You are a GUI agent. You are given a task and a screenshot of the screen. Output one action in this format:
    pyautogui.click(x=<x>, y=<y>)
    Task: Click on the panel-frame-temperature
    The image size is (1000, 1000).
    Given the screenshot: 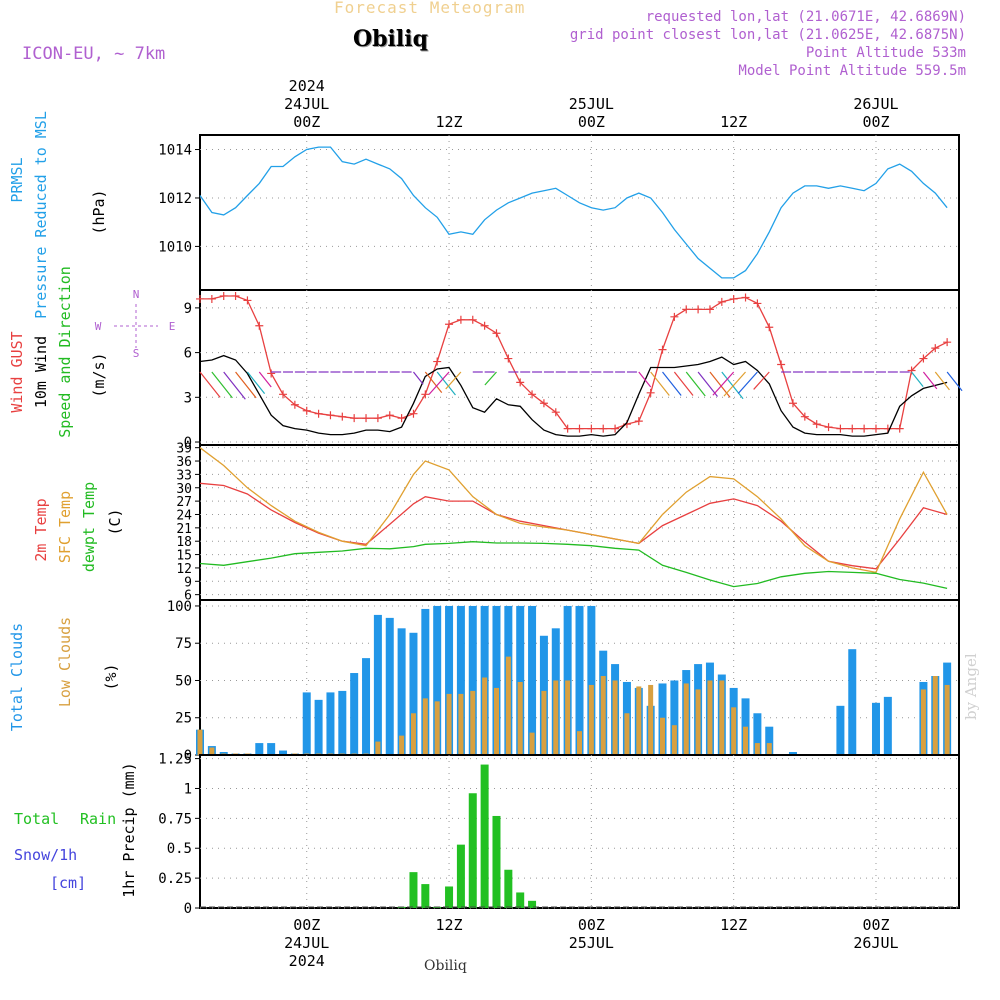 What is the action you would take?
    pyautogui.click(x=579, y=522)
    